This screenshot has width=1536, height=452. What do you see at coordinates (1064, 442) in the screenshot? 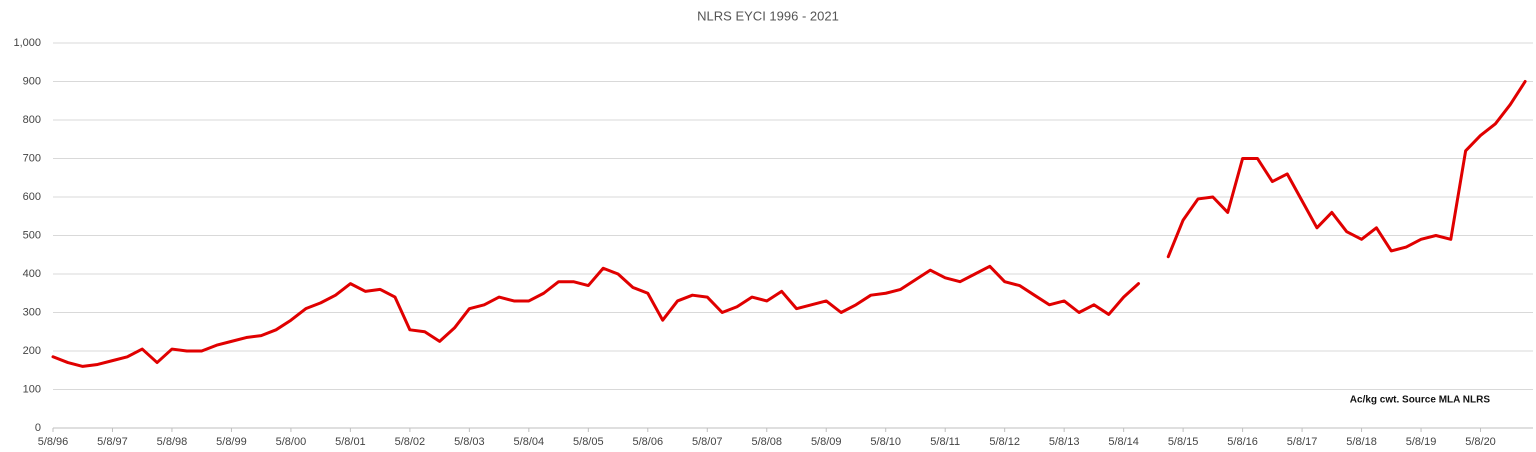
I see `x-tick-label: 5/8/13` at bounding box center [1064, 442].